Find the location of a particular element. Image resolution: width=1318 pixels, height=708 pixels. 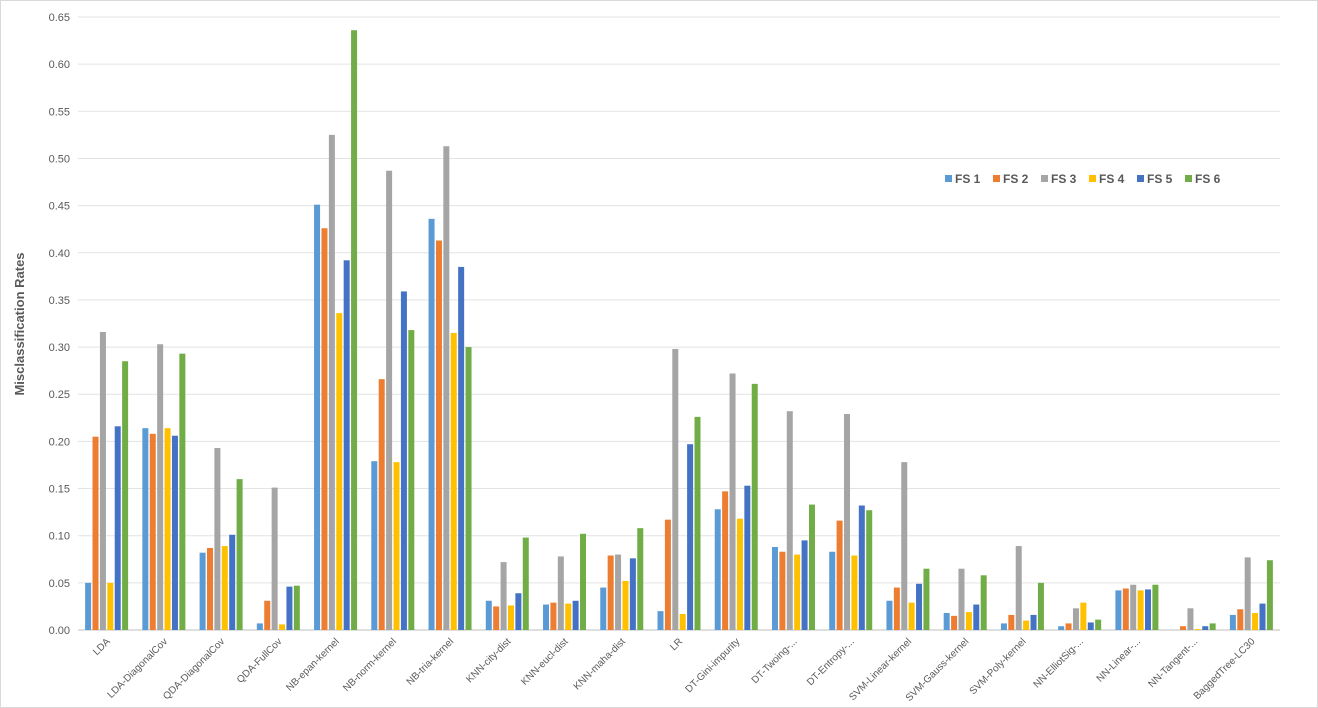

x-category-label: LDA-DiagonalCov is located at coordinates (138, 668).